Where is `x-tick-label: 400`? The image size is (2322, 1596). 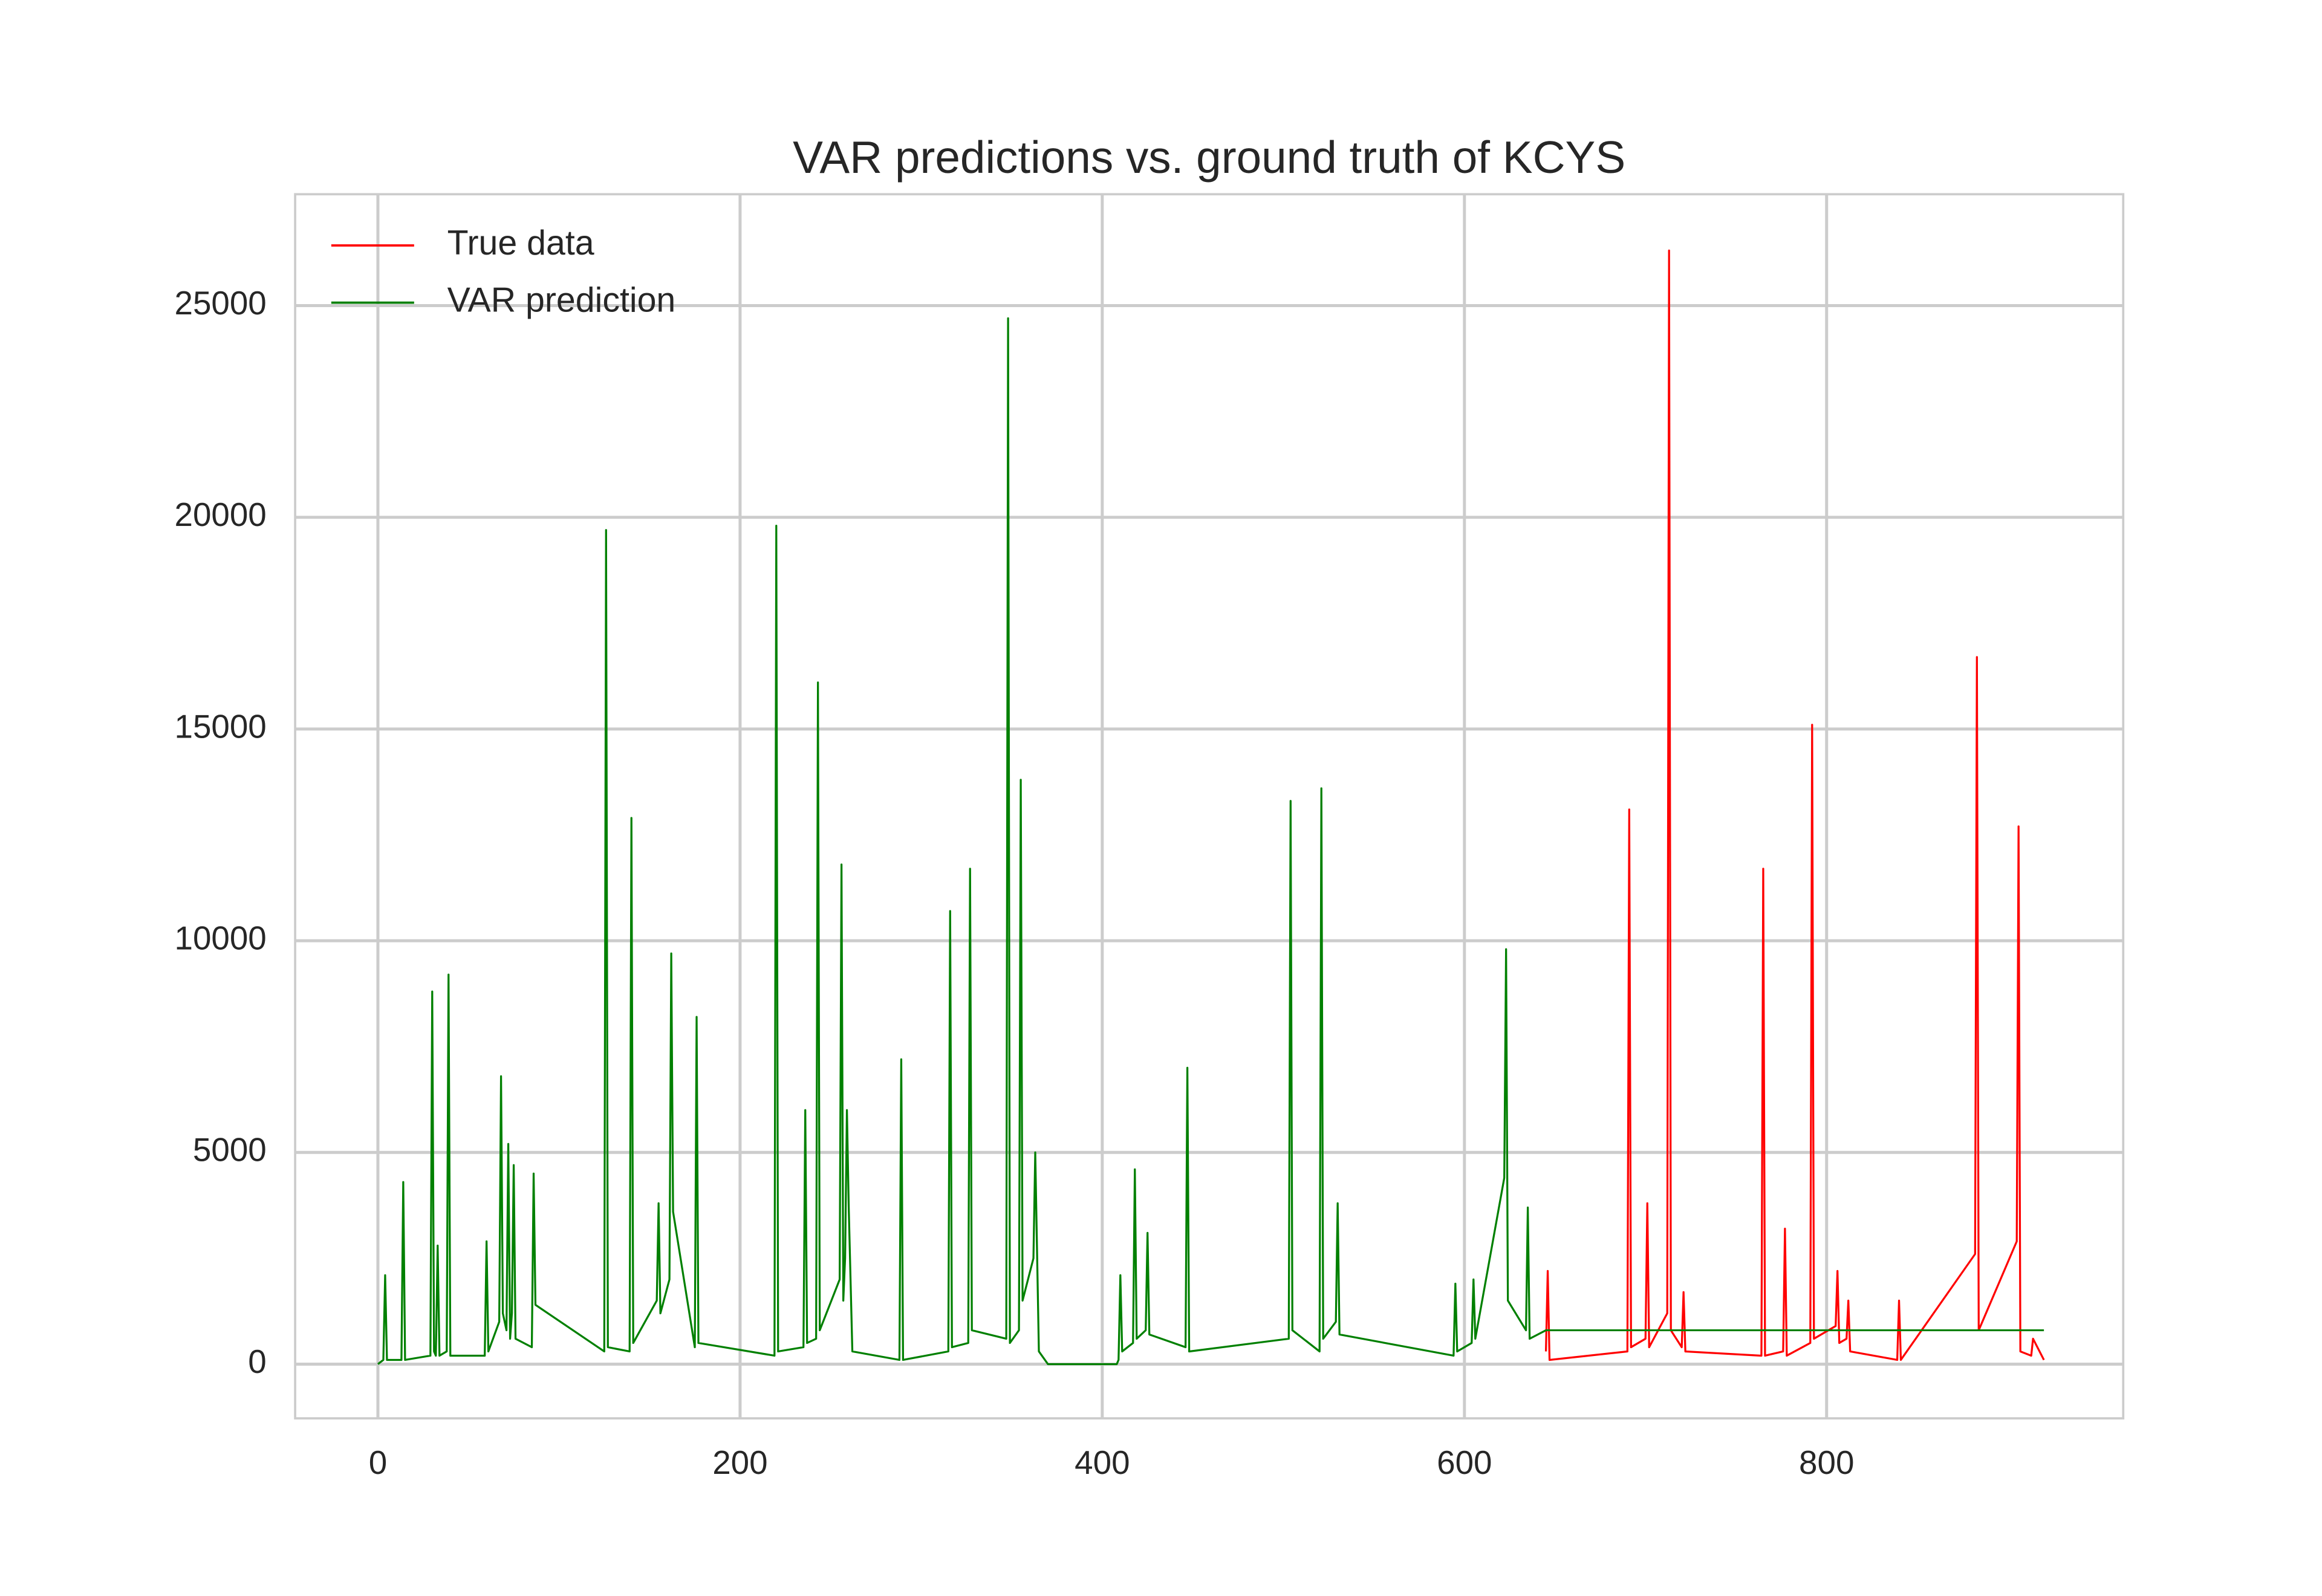
x-tick-label: 400 is located at coordinates (1102, 1462).